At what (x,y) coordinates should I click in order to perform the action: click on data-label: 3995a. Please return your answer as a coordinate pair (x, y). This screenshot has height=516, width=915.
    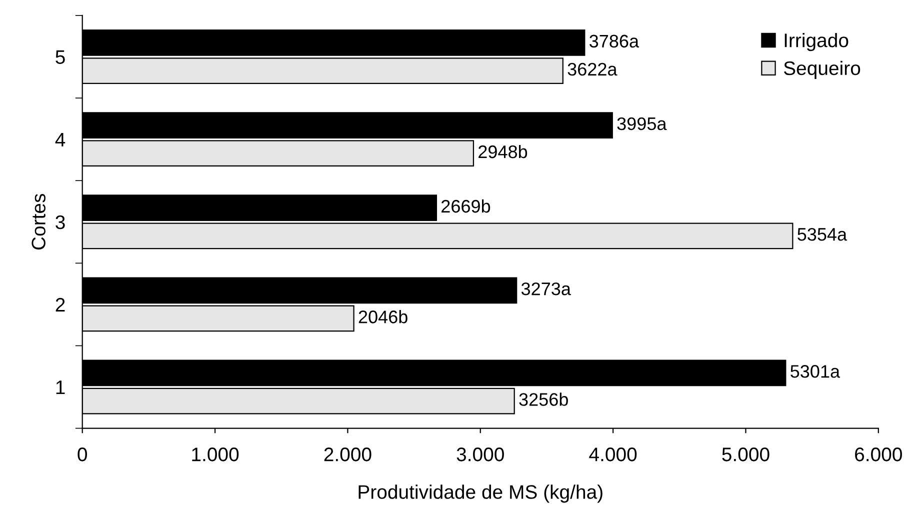
    Looking at the image, I should click on (642, 123).